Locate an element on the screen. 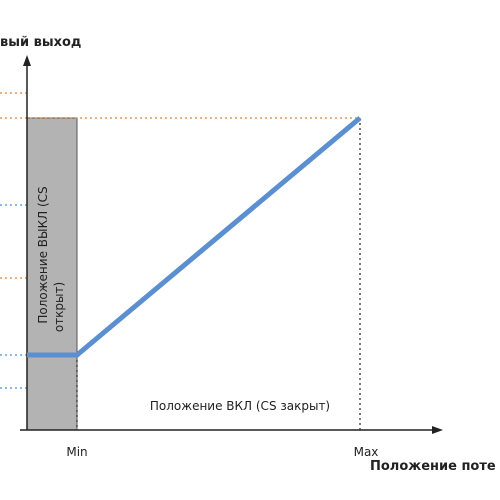 The width and height of the screenshot is (500, 500). max-label: Max is located at coordinates (366, 452).